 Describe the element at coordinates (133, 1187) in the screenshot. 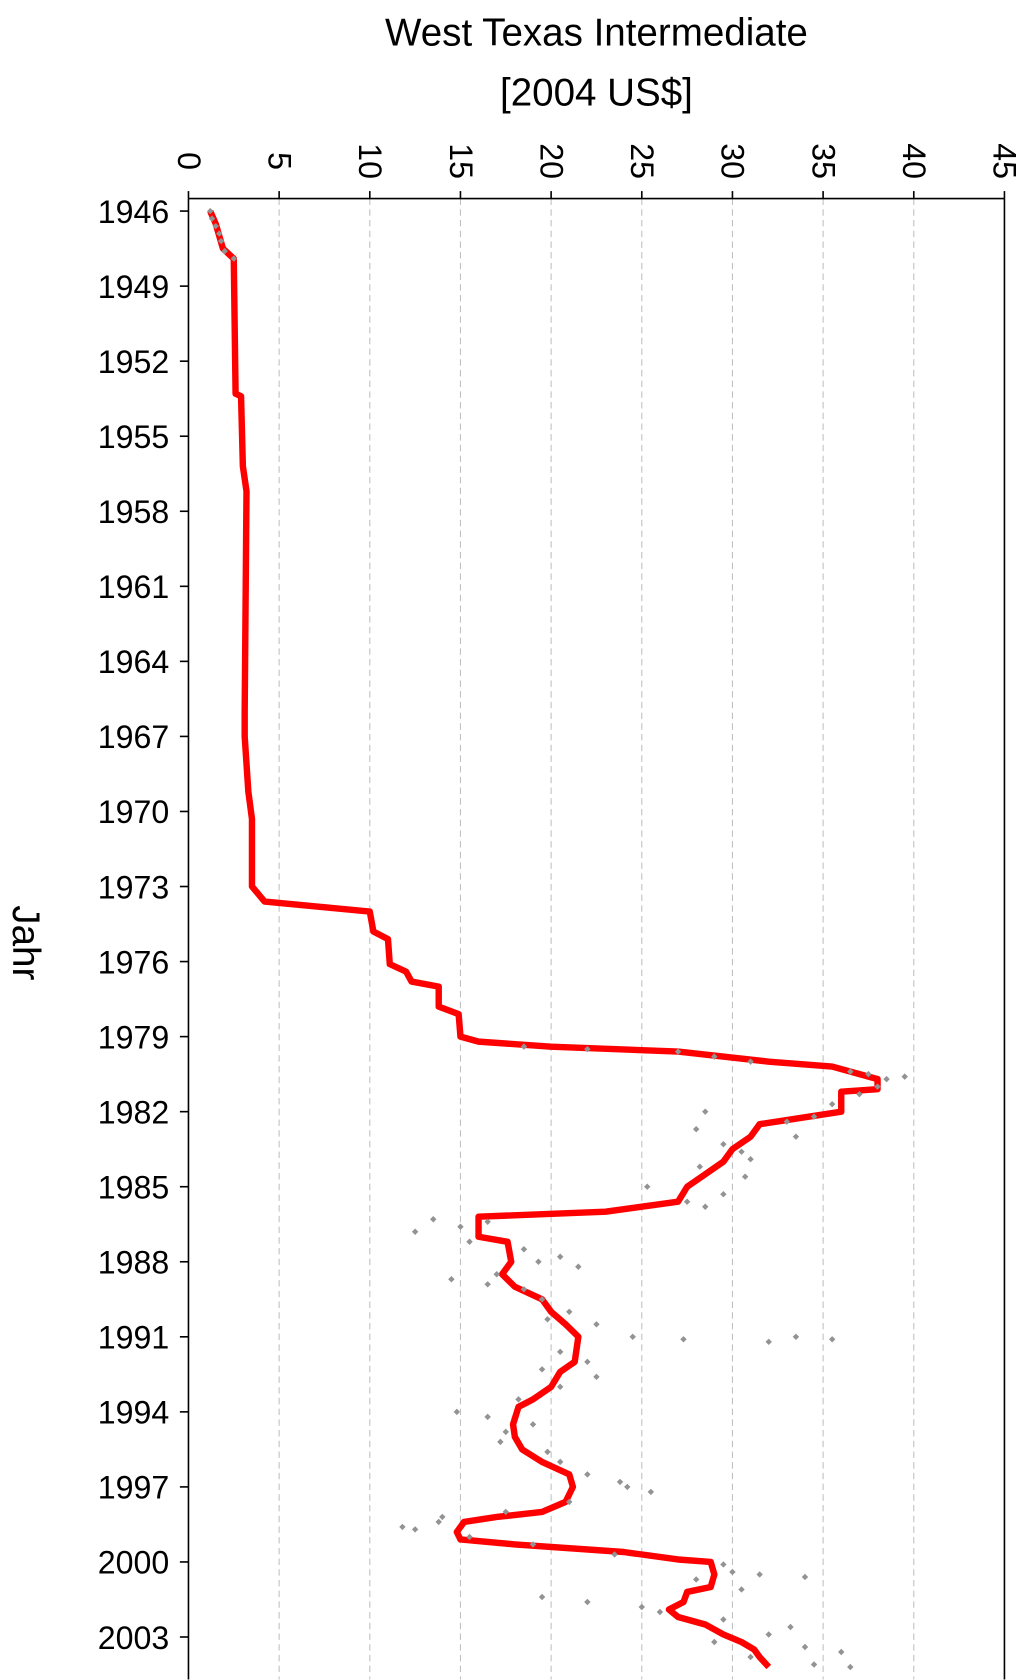

I see `year-tick-label: 1985` at that location.